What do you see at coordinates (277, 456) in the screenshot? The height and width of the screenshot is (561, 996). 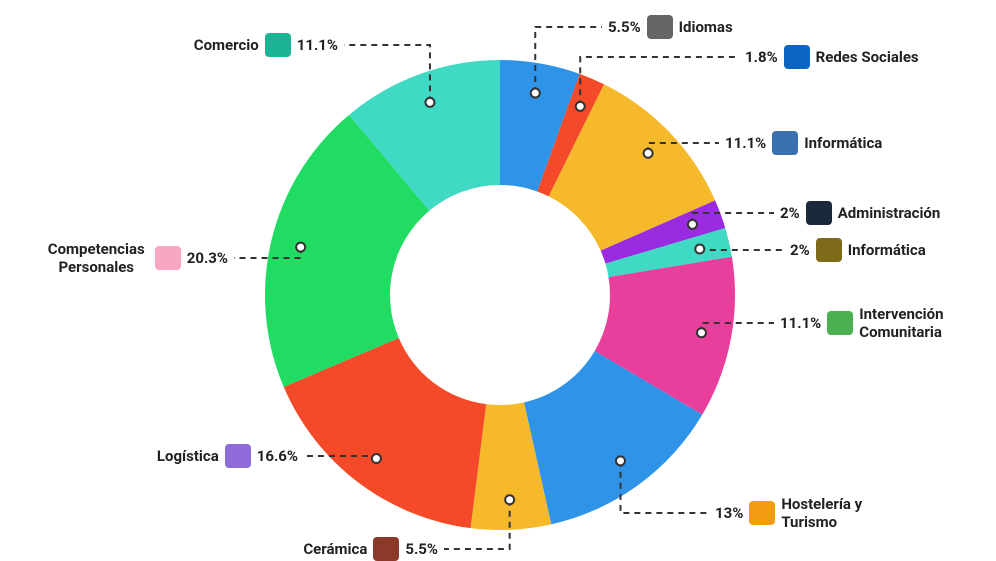 I see `value-label: 16.6%` at bounding box center [277, 456].